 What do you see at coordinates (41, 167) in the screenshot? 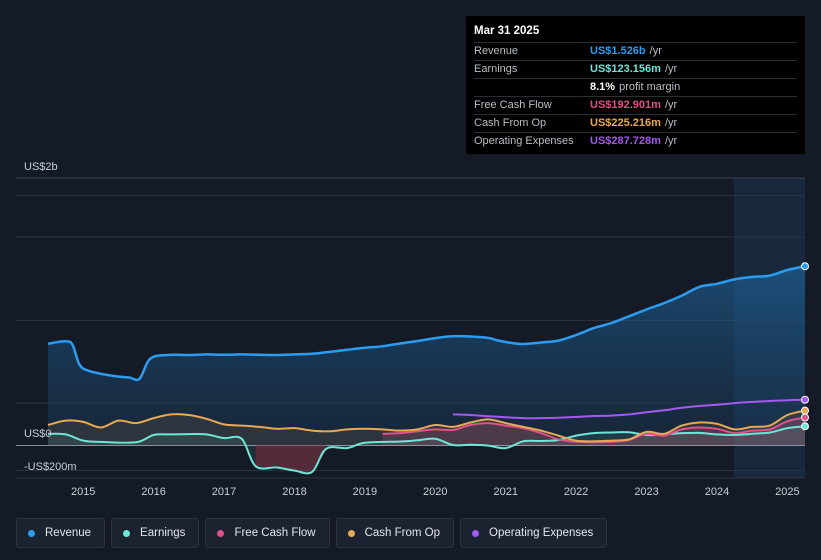
I see `y-top-label: US$2b` at bounding box center [41, 167].